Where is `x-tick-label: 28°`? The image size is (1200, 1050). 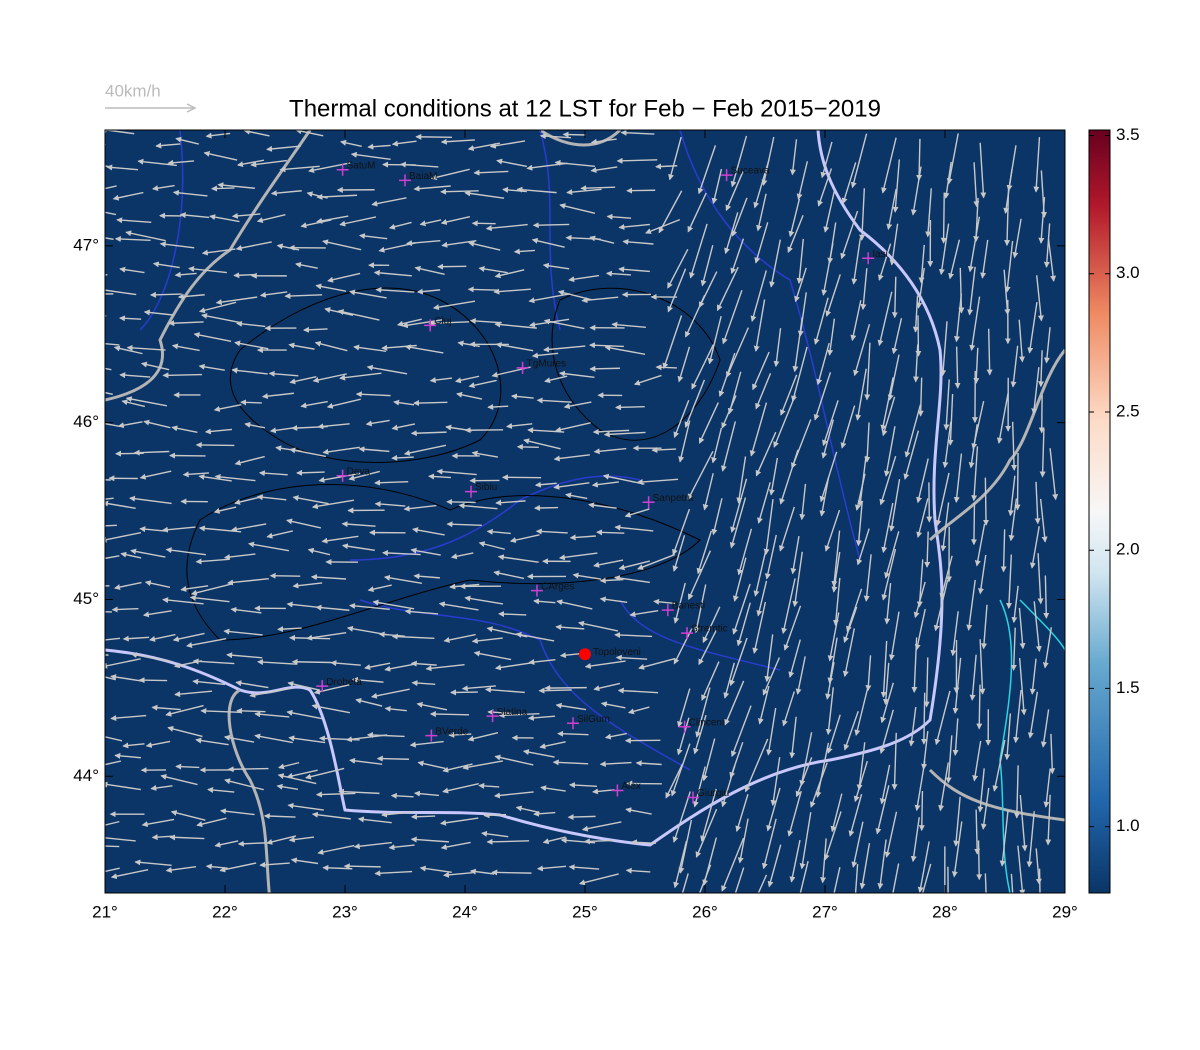
x-tick-label: 28° is located at coordinates (945, 911).